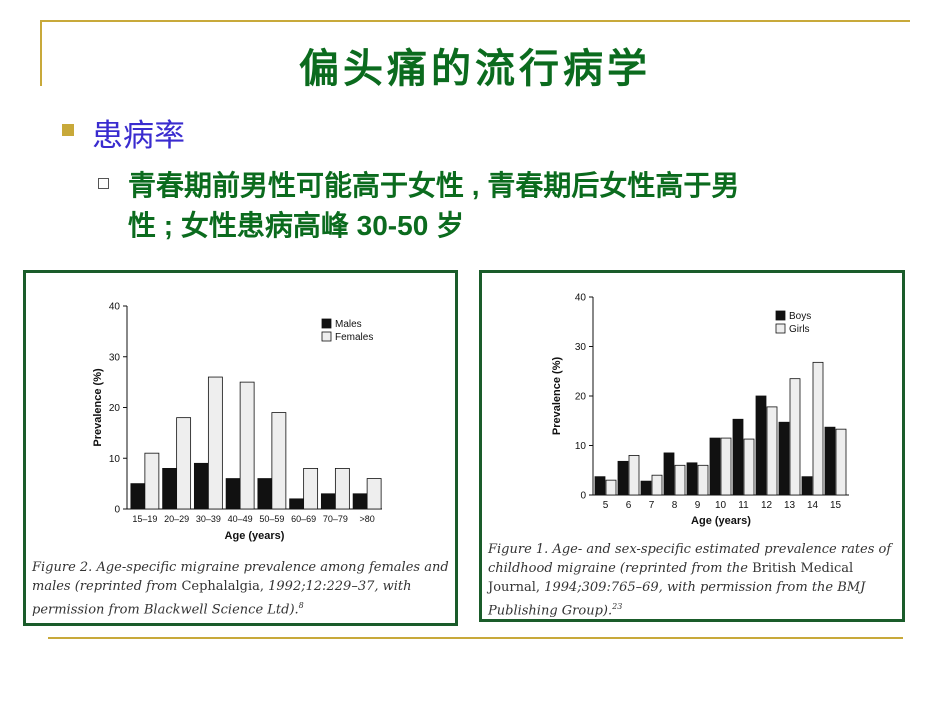 Image resolution: width=950 pixels, height=713 pixels. I want to click on bullet-body-line2: 性 ; 女性患病高峰 30-50 岁, so click(296, 225).